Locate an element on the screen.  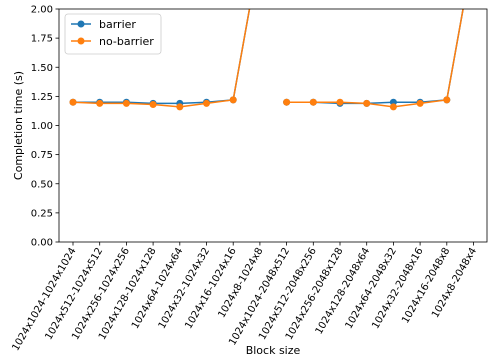
y-tick-label: 0.50 is located at coordinates (42, 184).